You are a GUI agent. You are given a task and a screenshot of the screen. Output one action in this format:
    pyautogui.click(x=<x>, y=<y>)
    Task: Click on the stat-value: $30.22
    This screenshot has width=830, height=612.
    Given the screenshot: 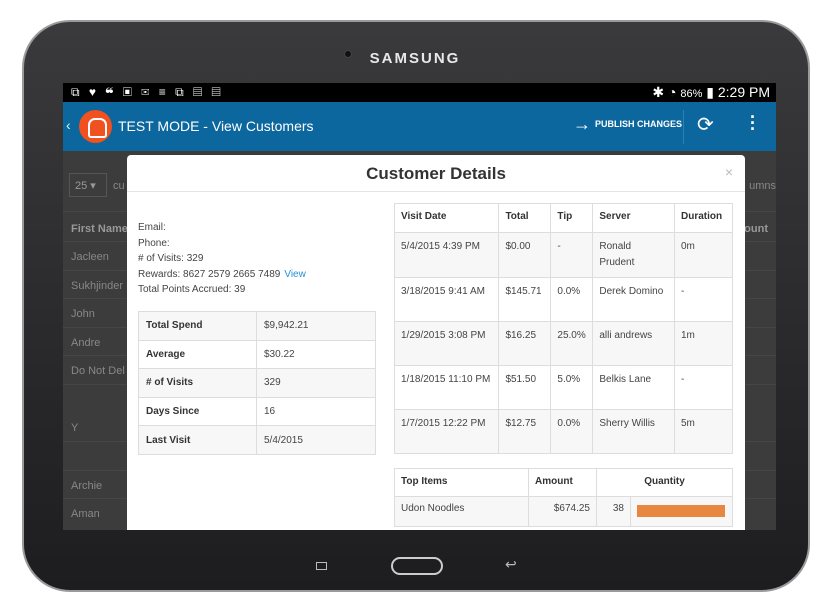 What is the action you would take?
    pyautogui.click(x=316, y=354)
    